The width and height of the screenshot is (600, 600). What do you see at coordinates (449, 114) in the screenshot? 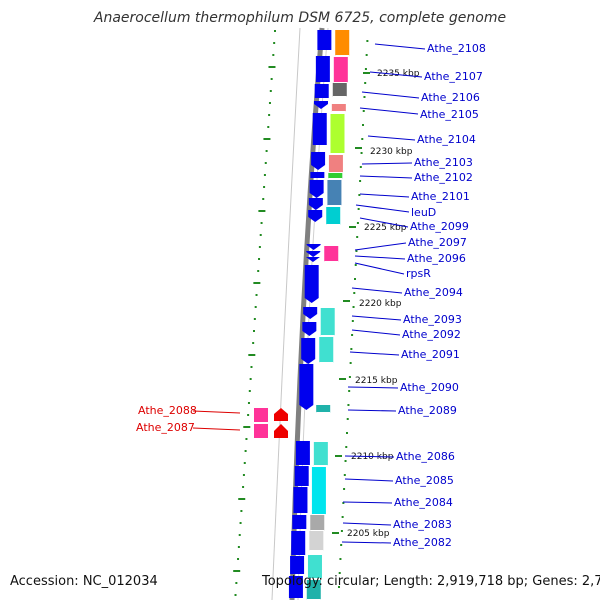
I see `gene-label: Athe_2105` at bounding box center [449, 114].